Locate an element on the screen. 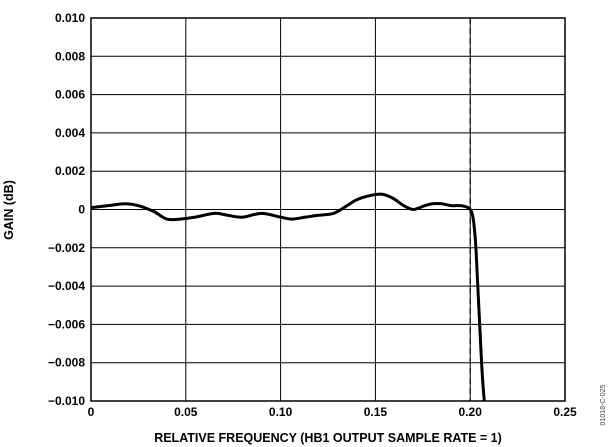 The width and height of the screenshot is (612, 447). y-tick-label: 0.008 is located at coordinates (70, 56).